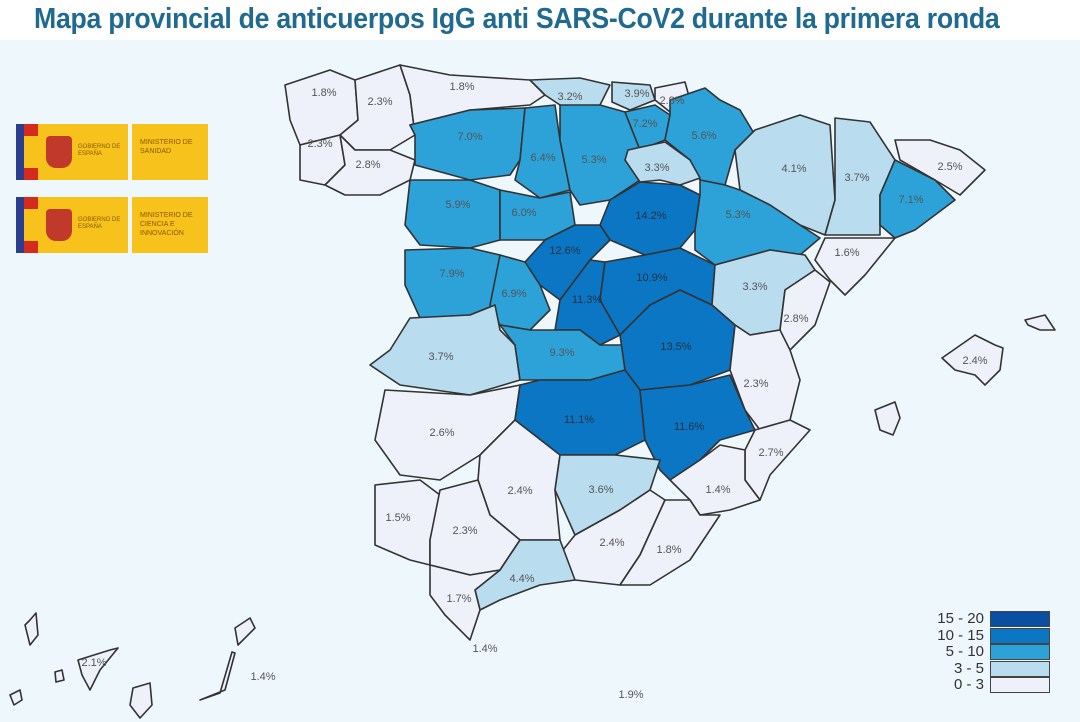 Image resolution: width=1080 pixels, height=722 pixels. What do you see at coordinates (860, 176) in the screenshot?
I see `province-lleida` at bounding box center [860, 176].